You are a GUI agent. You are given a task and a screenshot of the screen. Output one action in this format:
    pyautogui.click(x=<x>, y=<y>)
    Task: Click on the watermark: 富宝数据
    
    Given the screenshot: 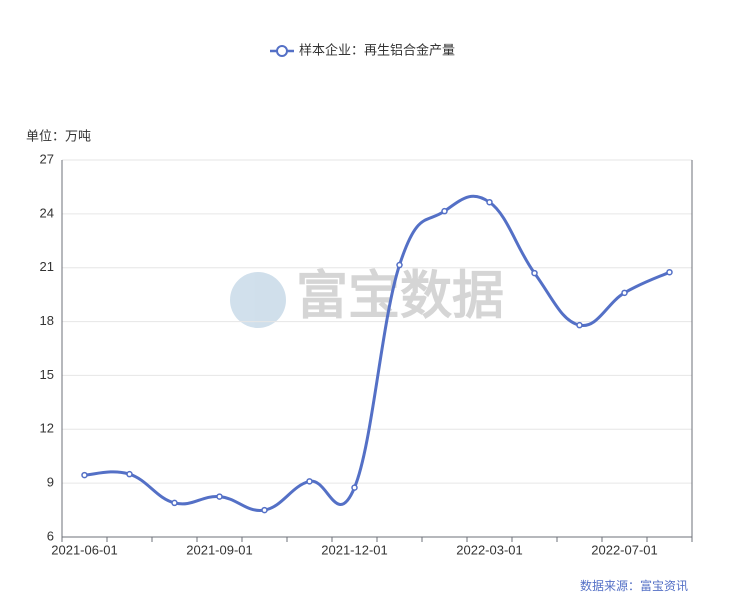 What is the action you would take?
    pyautogui.click(x=367, y=298)
    